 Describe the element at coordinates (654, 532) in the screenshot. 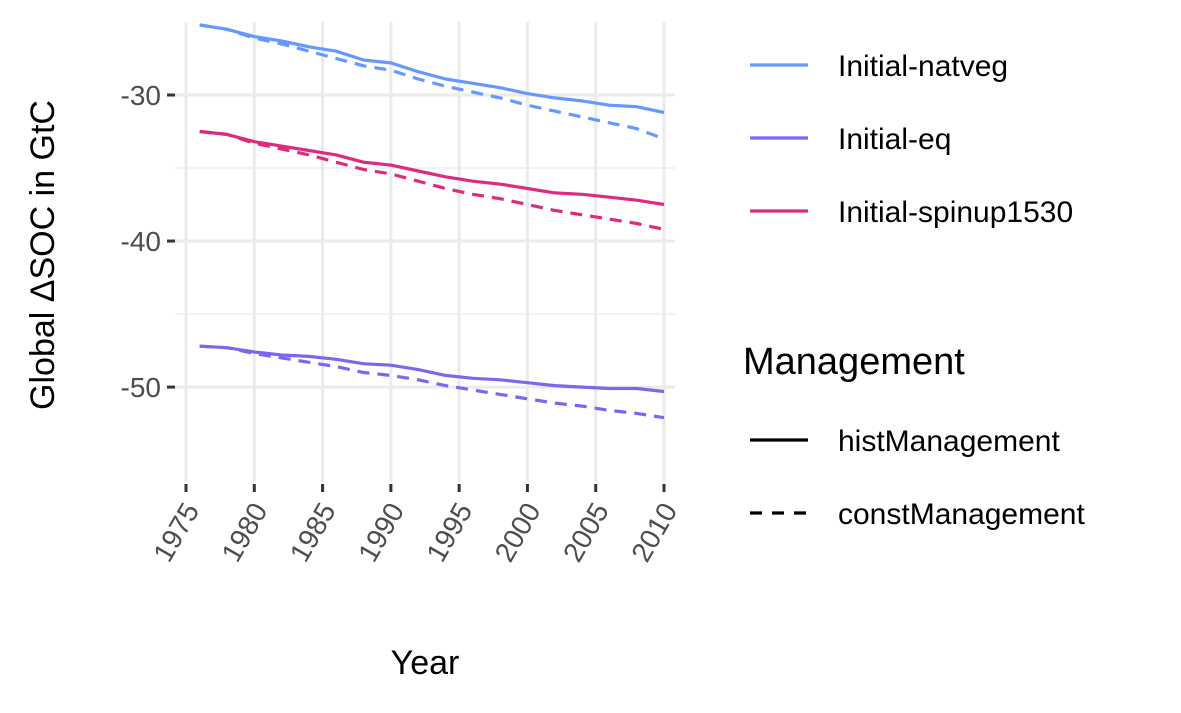

I see `x-tick-label-7: 2010` at that location.